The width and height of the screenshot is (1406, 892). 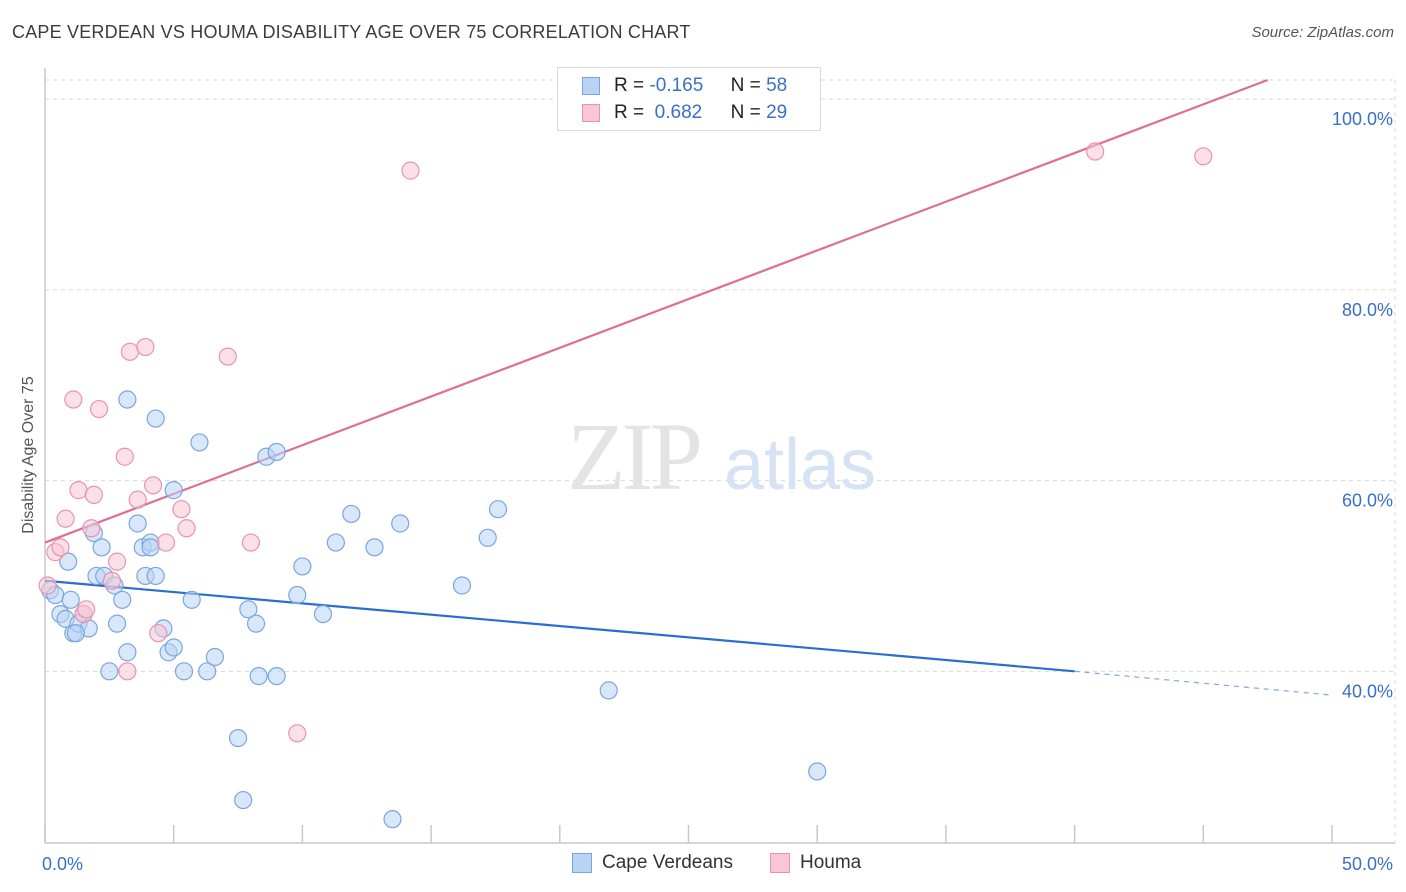 I want to click on legend-n-value: 58, so click(x=777, y=85).